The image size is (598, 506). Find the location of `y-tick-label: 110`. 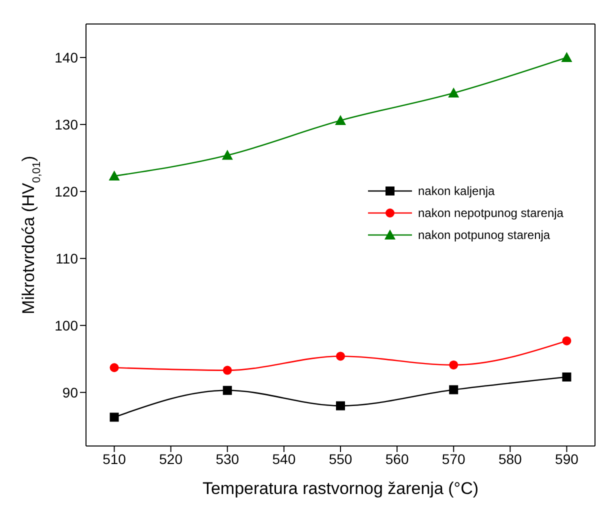

y-tick-label: 110 is located at coordinates (67, 258).